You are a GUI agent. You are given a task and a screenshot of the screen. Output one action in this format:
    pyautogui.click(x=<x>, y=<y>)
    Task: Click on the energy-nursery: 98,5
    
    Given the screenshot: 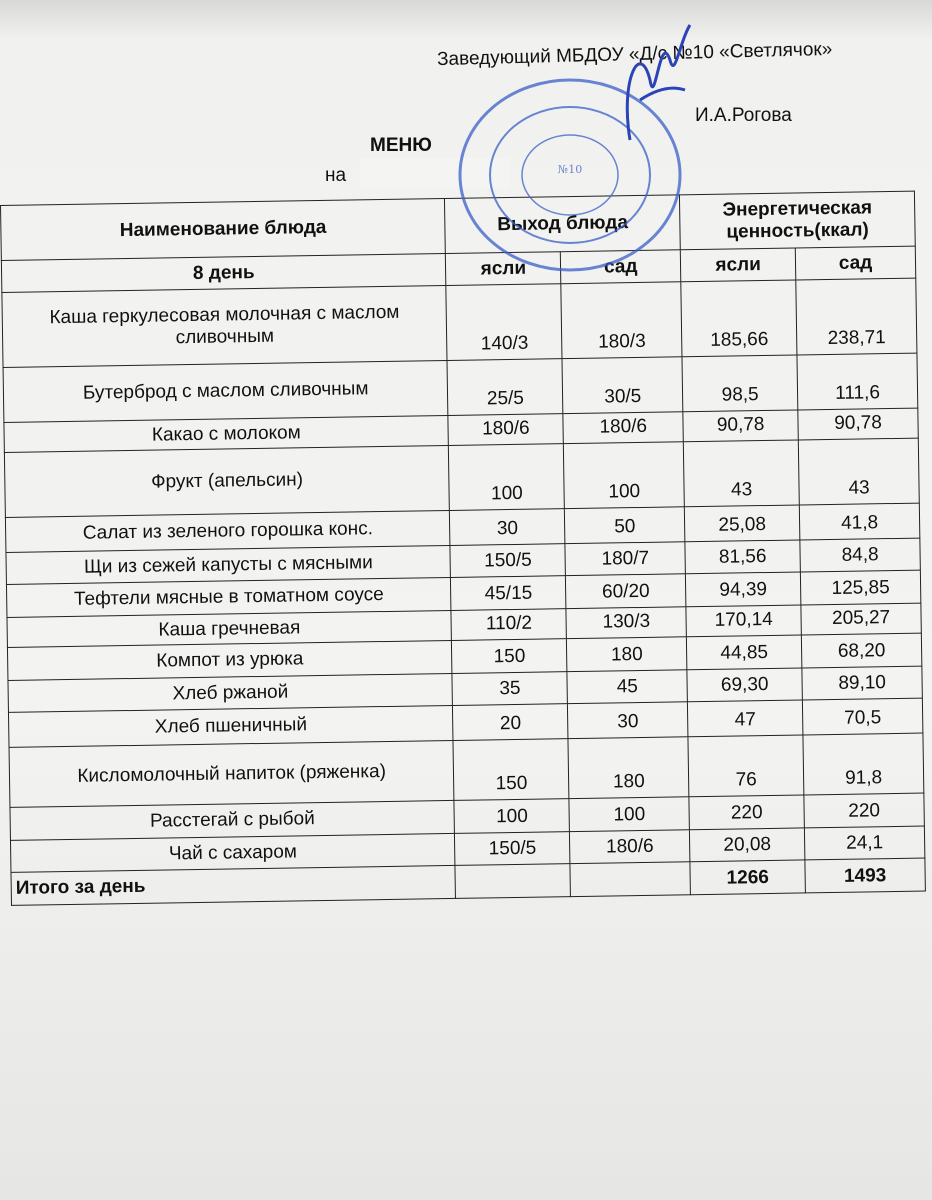 What is the action you would take?
    pyautogui.click(x=740, y=383)
    